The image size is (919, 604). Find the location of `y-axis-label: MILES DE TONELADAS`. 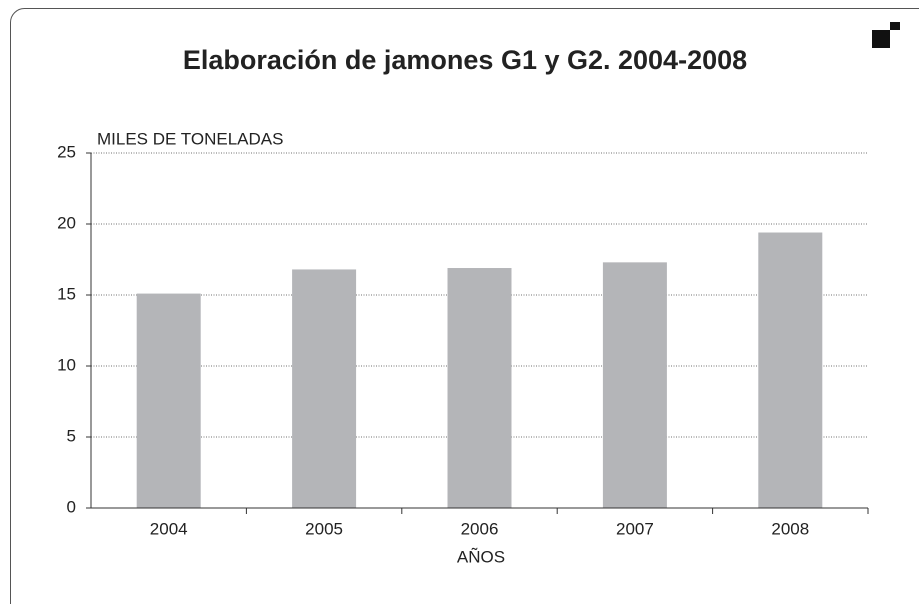

y-axis-label: MILES DE TONELADAS is located at coordinates (190, 138).